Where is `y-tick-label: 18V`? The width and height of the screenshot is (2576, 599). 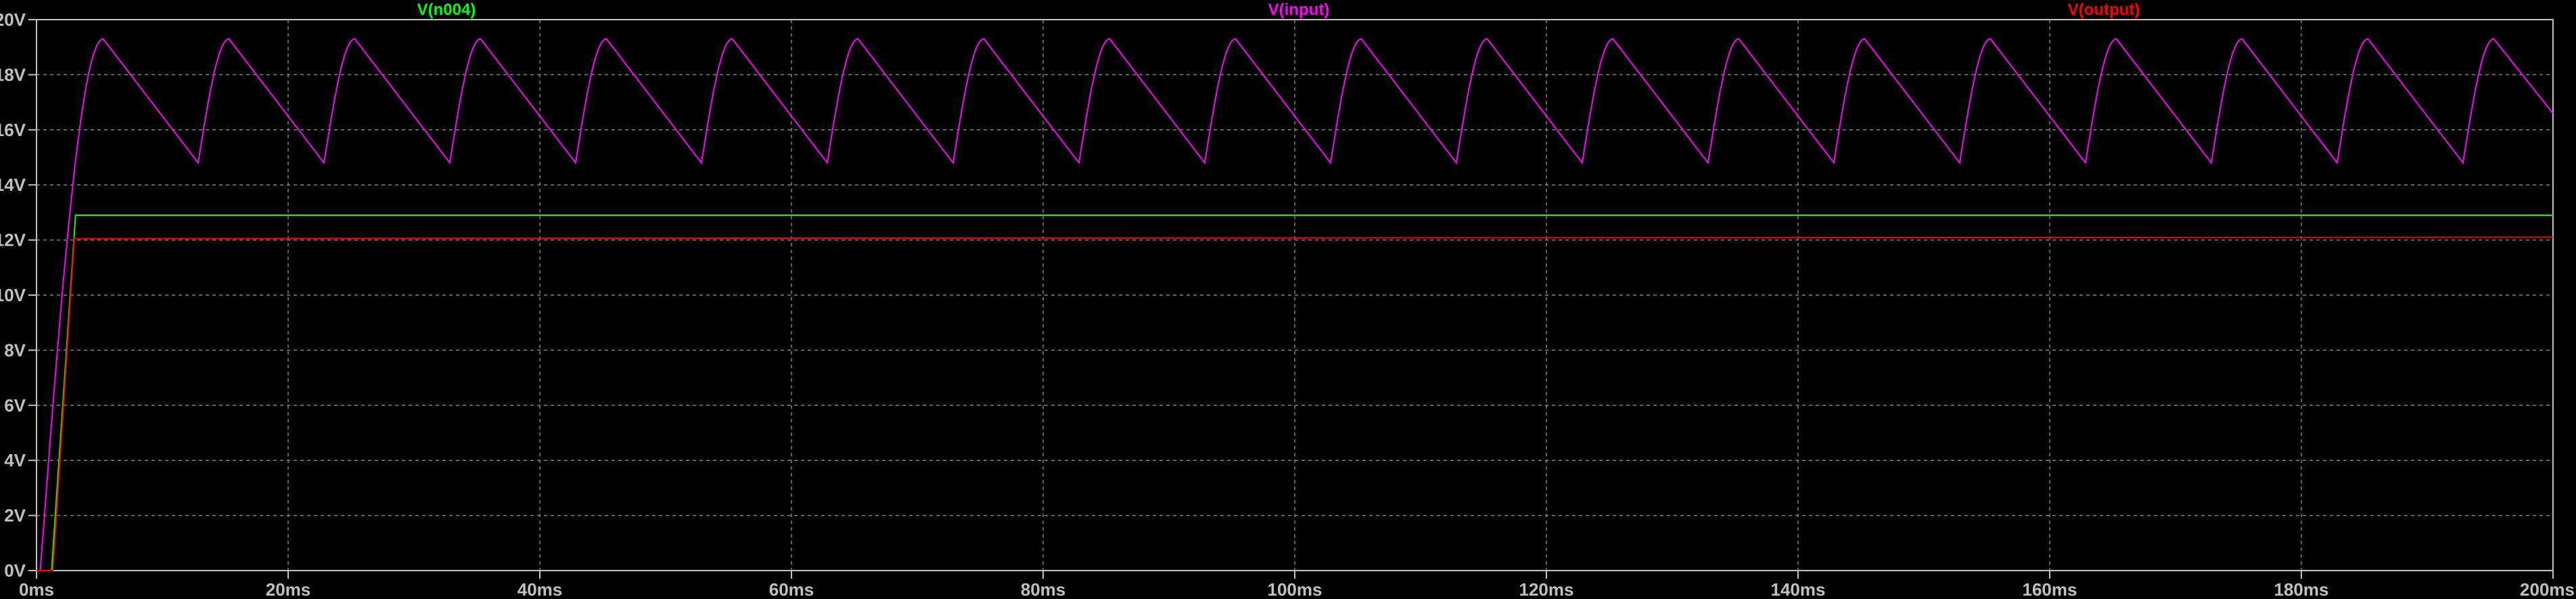
y-tick-label: 18V is located at coordinates (13, 74).